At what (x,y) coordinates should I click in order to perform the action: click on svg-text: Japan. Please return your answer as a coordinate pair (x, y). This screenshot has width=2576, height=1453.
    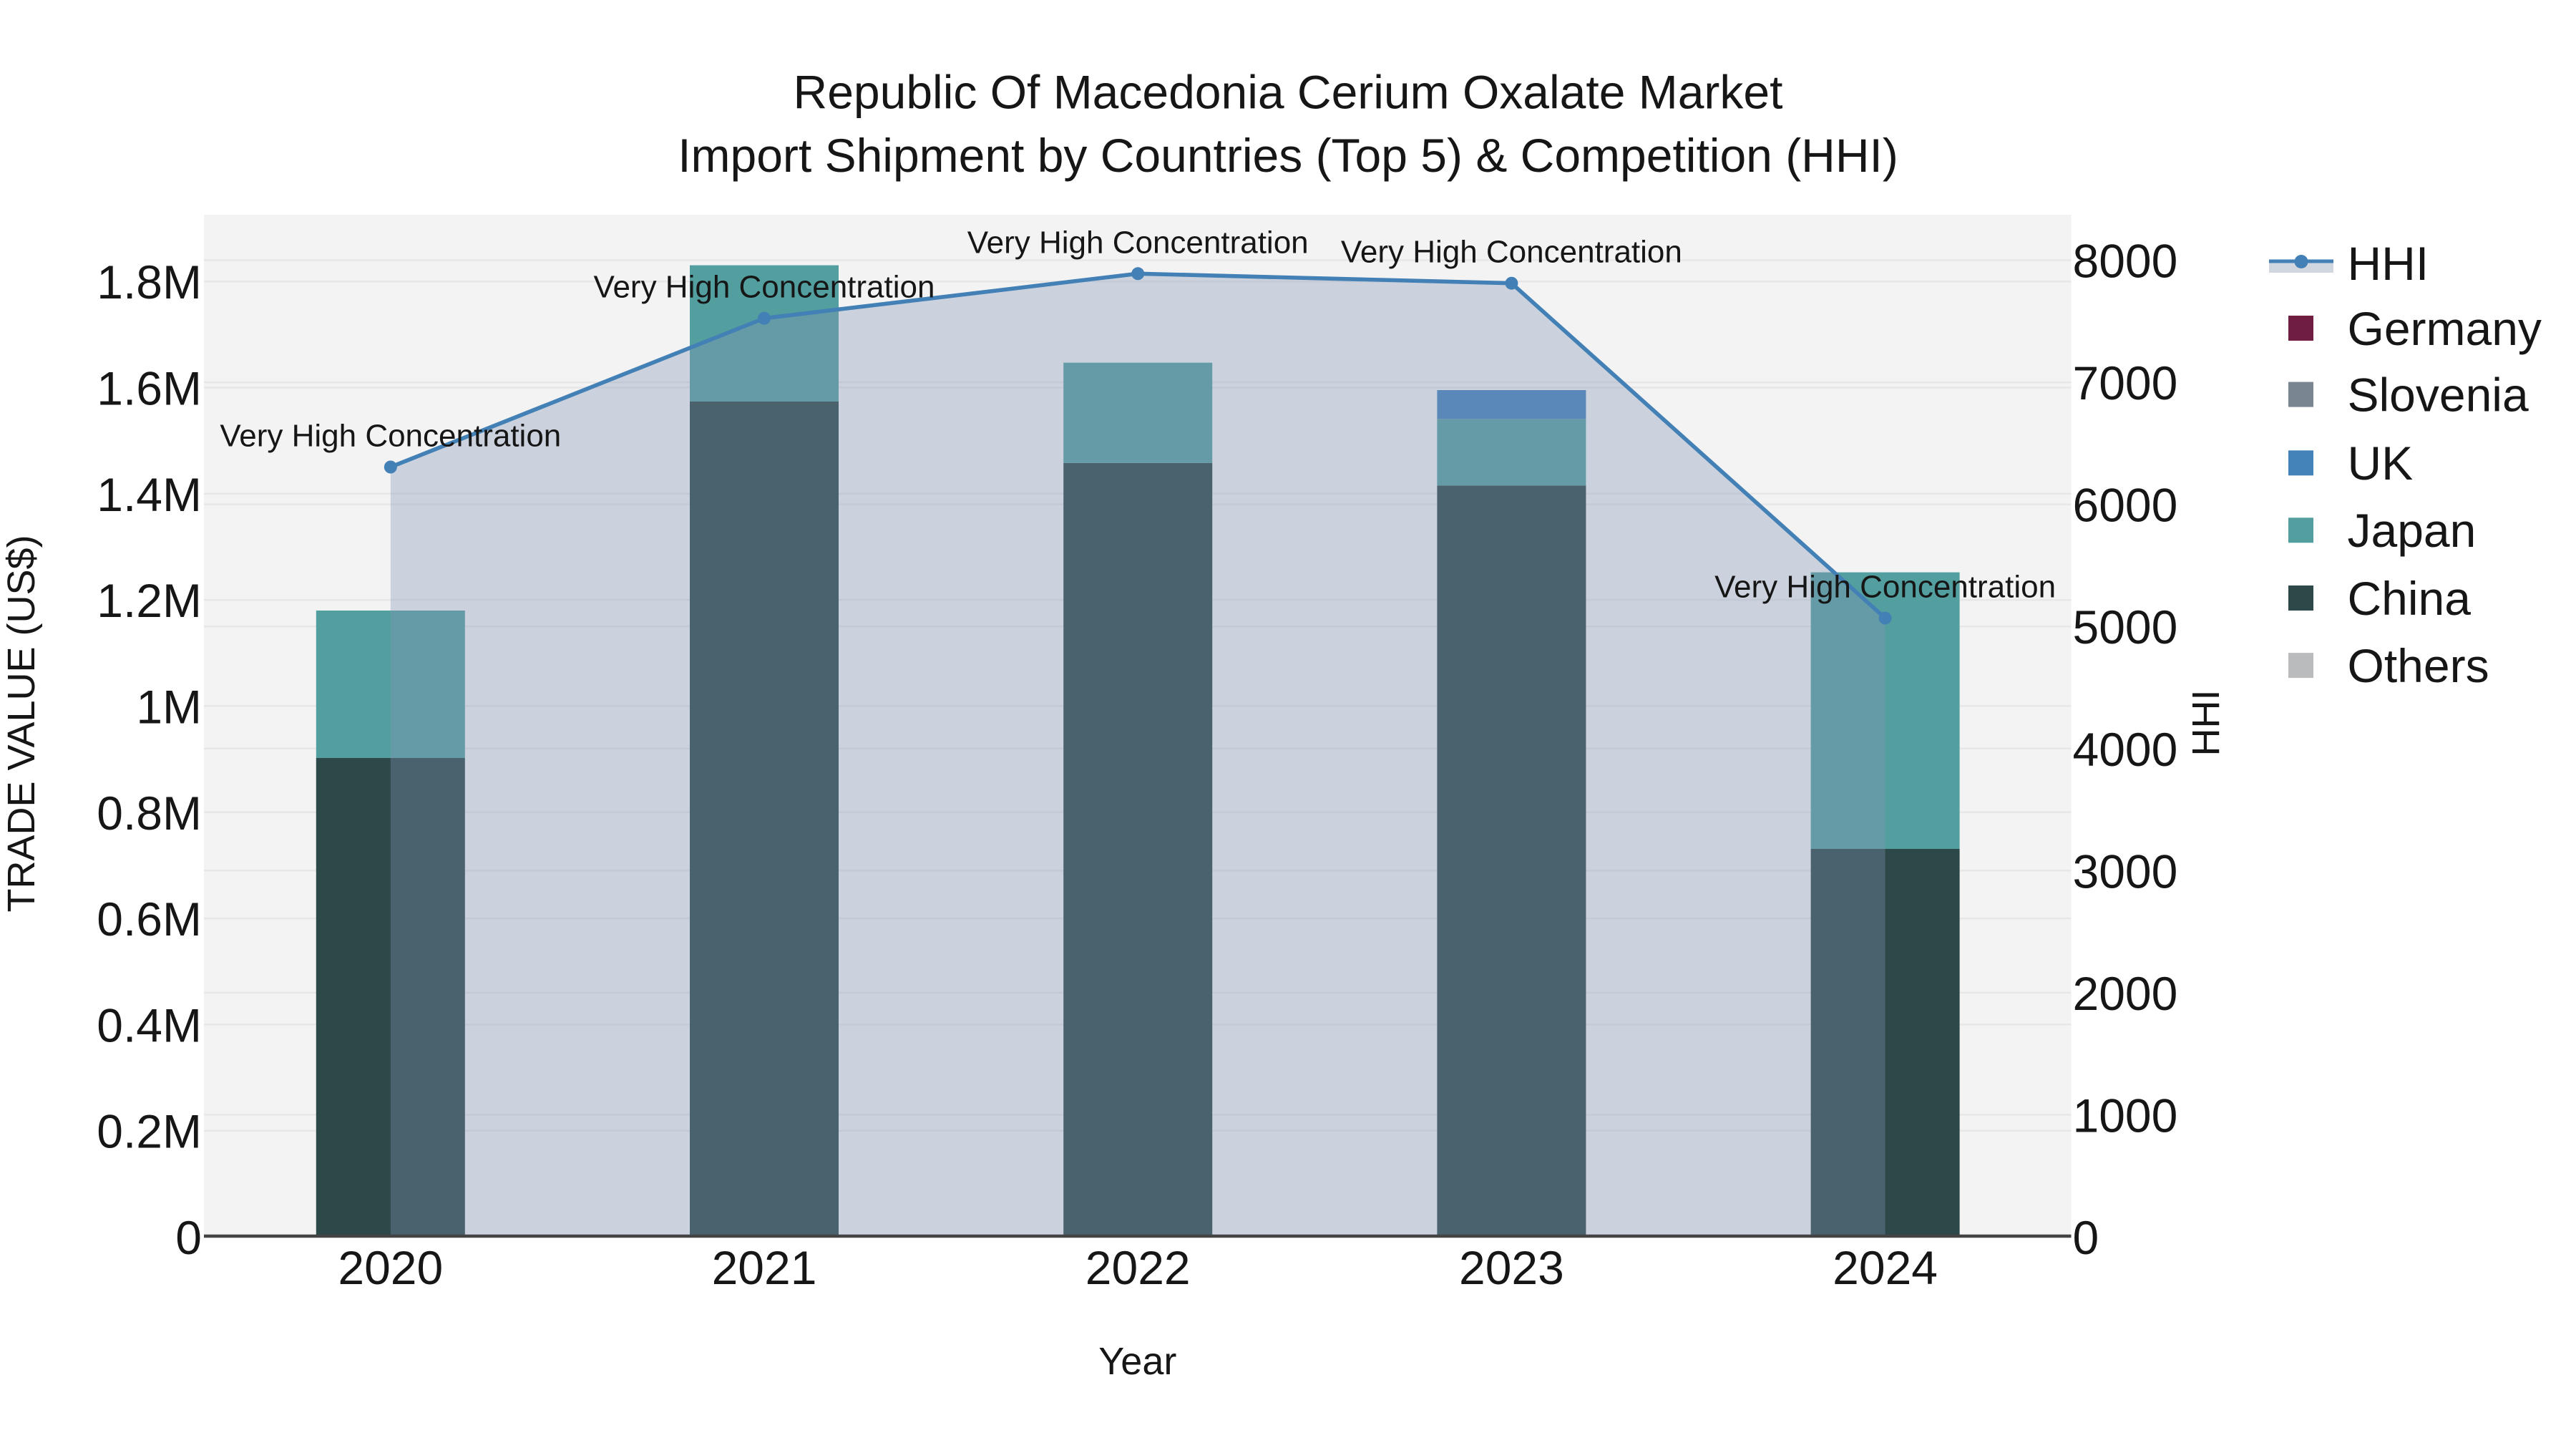
    Looking at the image, I should click on (2412, 530).